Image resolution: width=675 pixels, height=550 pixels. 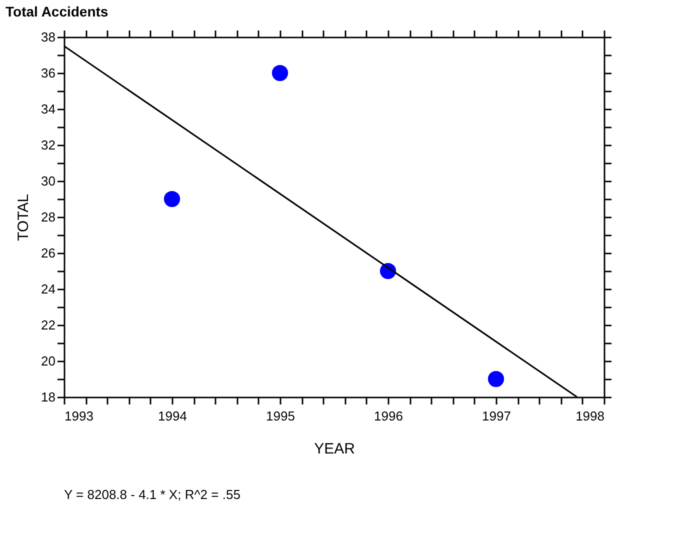 I want to click on y-tick-label: 26, so click(x=48, y=253).